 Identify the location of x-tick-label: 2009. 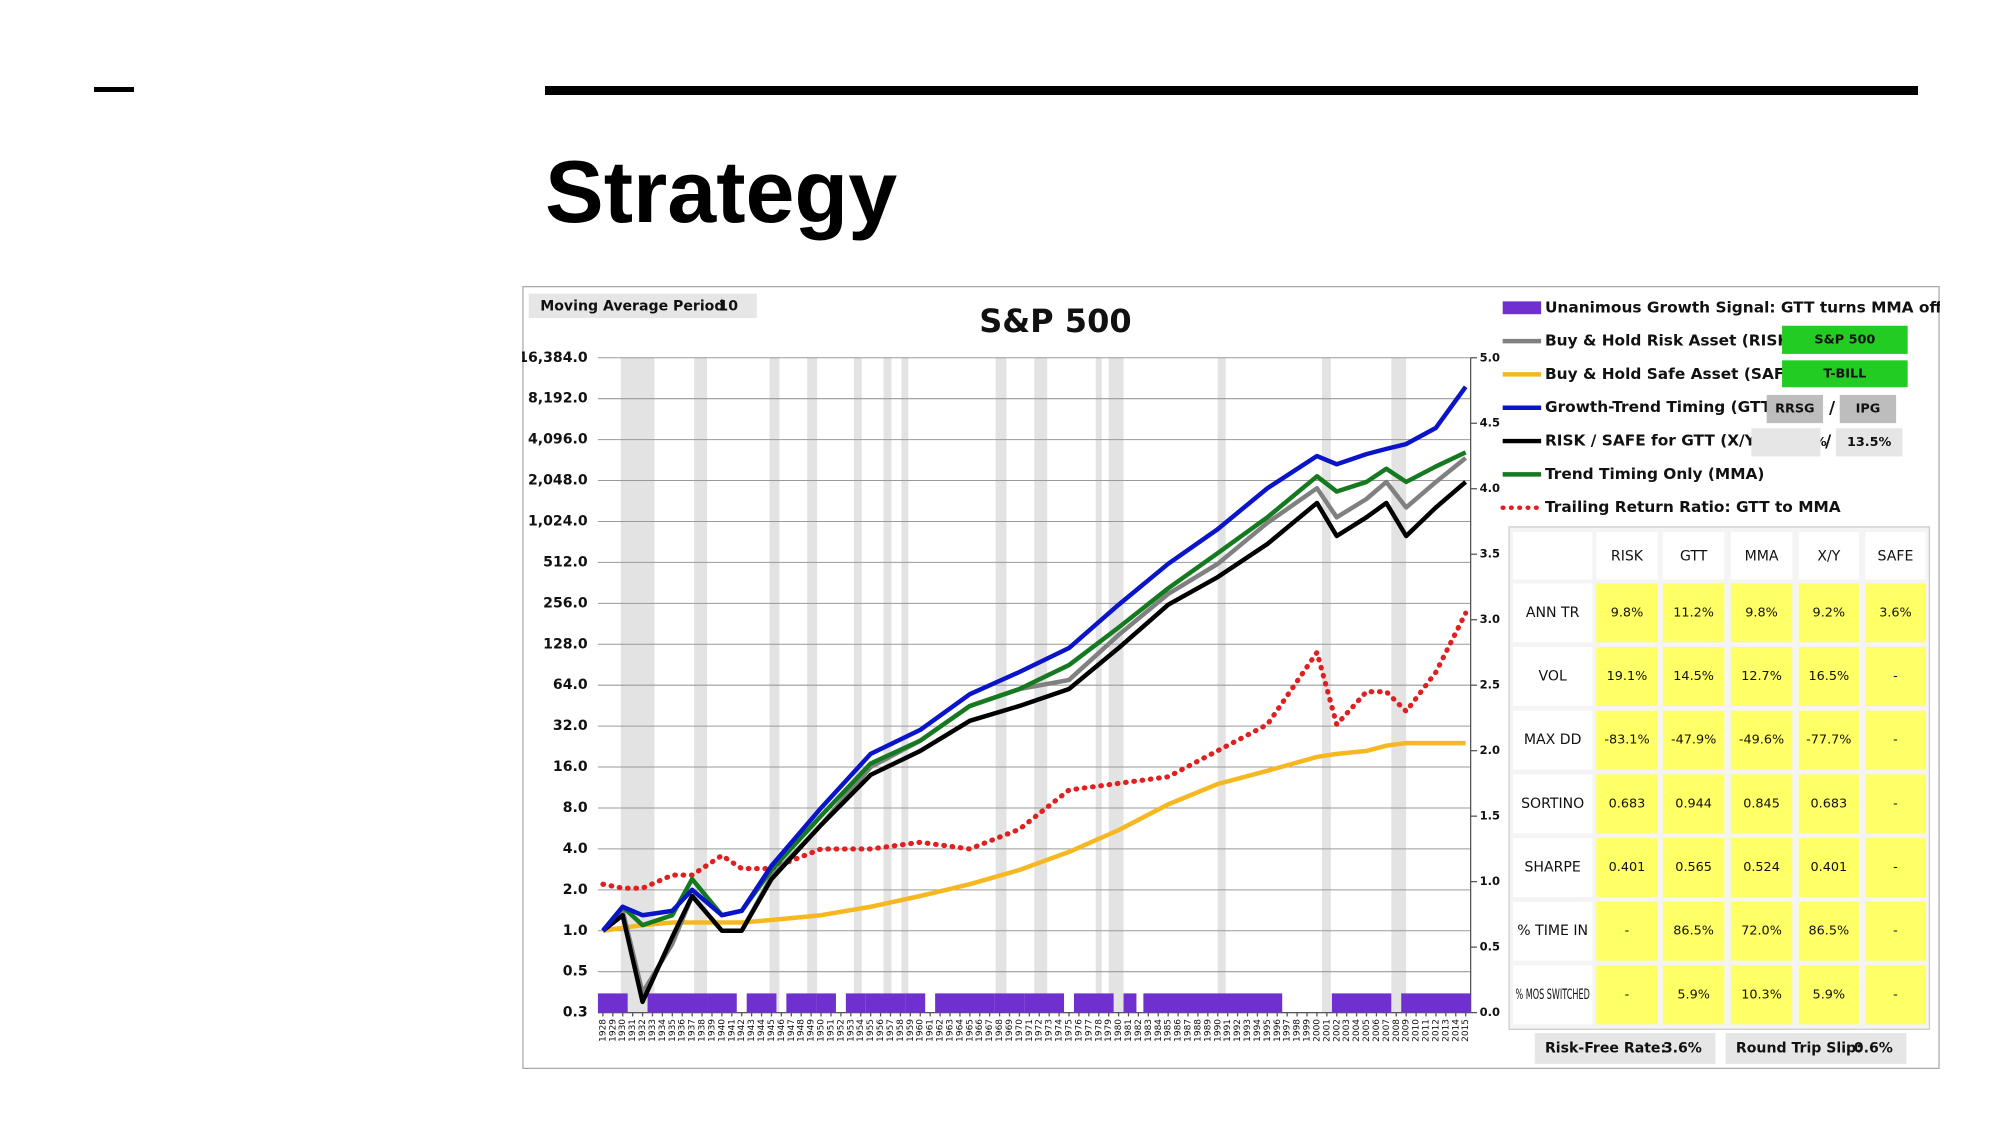
(1407, 1030).